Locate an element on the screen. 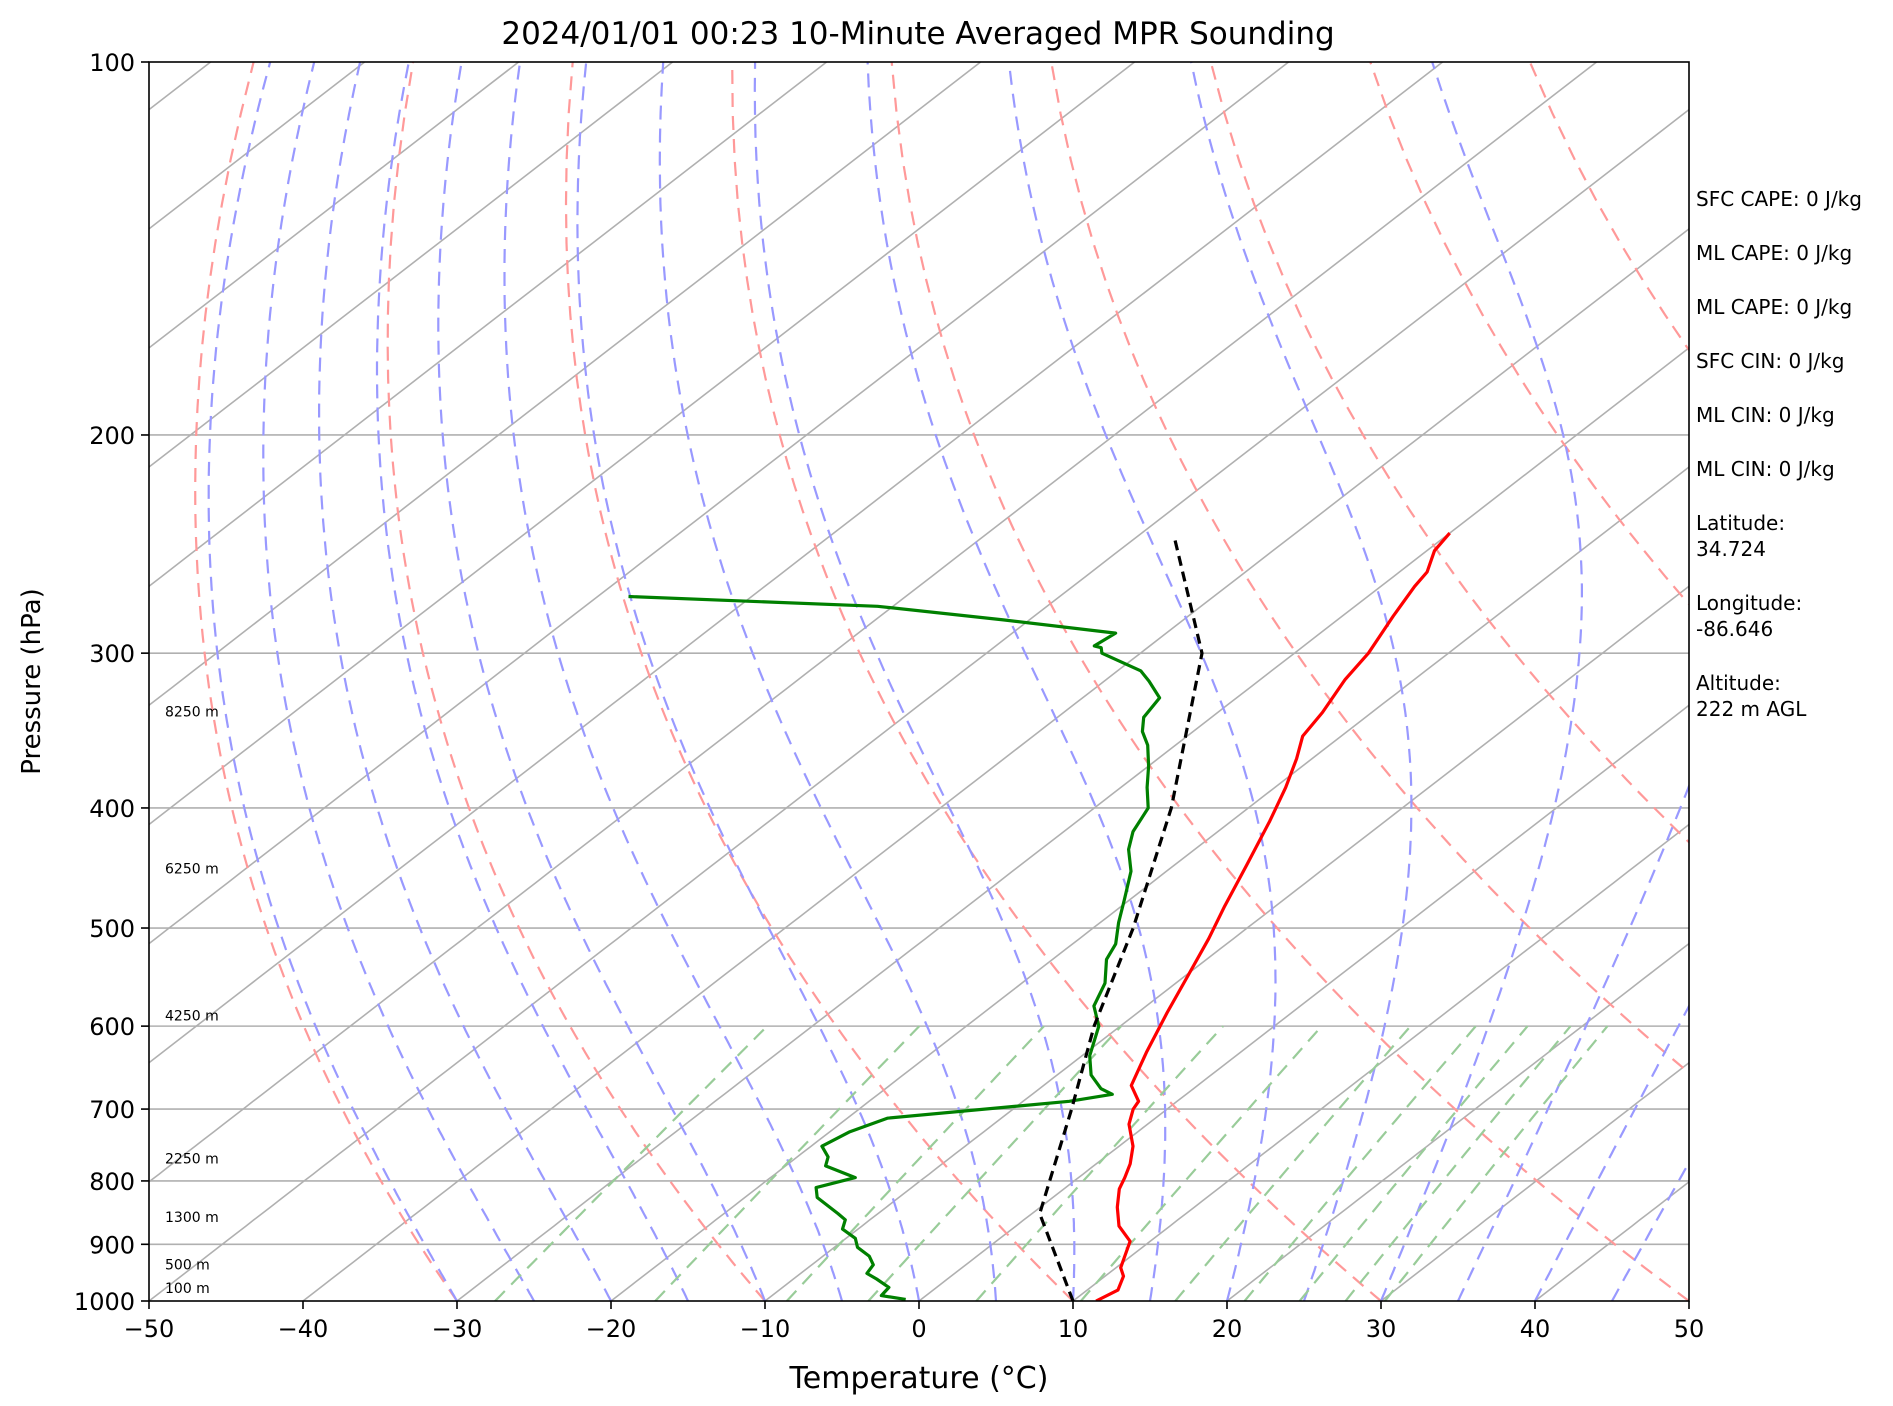 The height and width of the screenshot is (1406, 1893). altitude-value: 222 m AGL is located at coordinates (1751, 709).